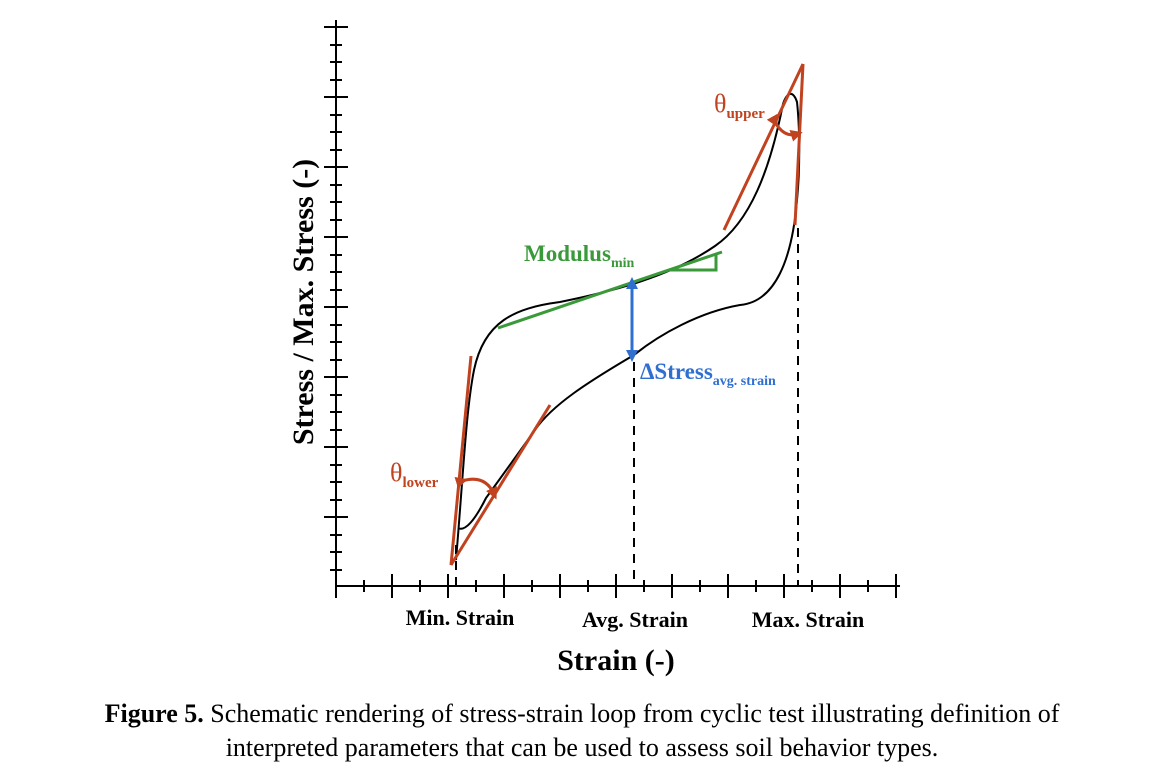 This screenshot has width=1164, height=778. What do you see at coordinates (460, 617) in the screenshot?
I see `x-tick-min-strain: Min. Strain` at bounding box center [460, 617].